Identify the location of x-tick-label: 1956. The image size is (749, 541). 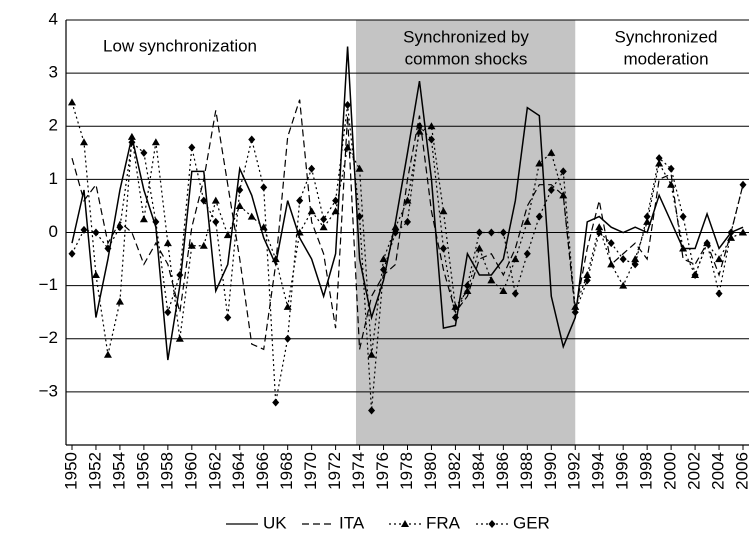
(142, 471).